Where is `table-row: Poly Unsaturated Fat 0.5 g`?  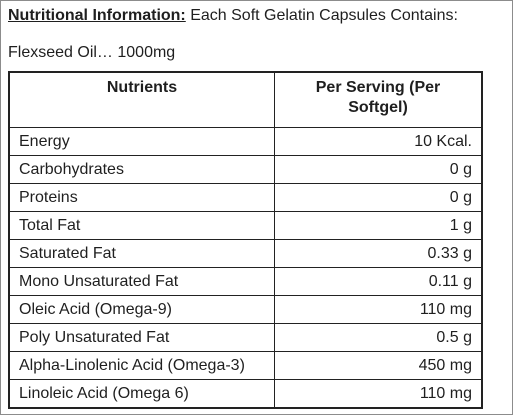 table-row: Poly Unsaturated Fat 0.5 g is located at coordinates (245, 337).